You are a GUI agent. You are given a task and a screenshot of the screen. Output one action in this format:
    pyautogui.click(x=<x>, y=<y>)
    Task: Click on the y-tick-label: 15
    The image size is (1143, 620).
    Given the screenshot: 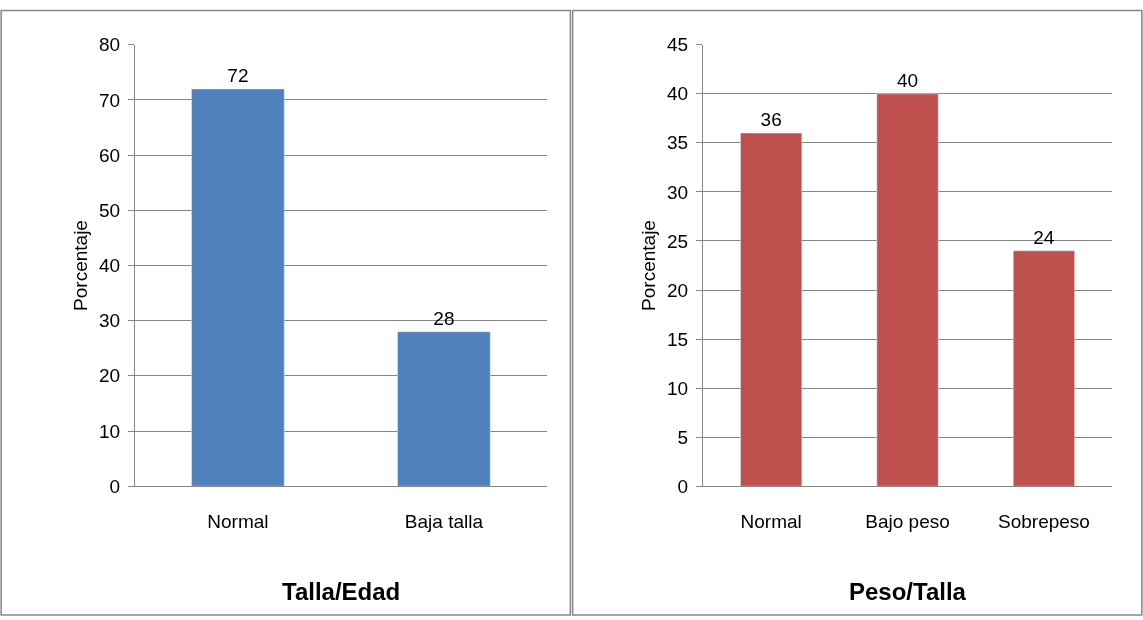 What is the action you would take?
    pyautogui.click(x=678, y=339)
    